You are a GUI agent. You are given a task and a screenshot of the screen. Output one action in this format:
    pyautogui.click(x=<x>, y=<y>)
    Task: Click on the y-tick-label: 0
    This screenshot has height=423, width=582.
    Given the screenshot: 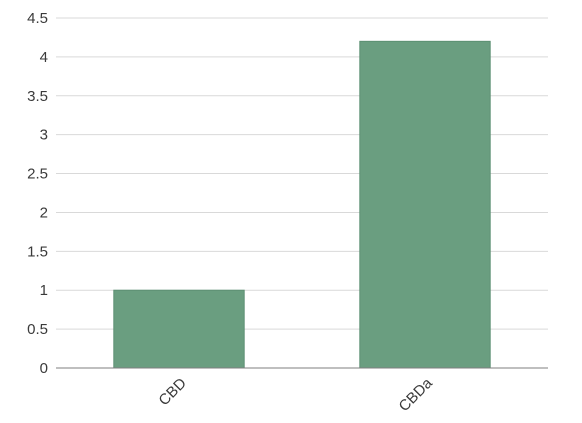 What is the action you would take?
    pyautogui.click(x=44, y=368)
    